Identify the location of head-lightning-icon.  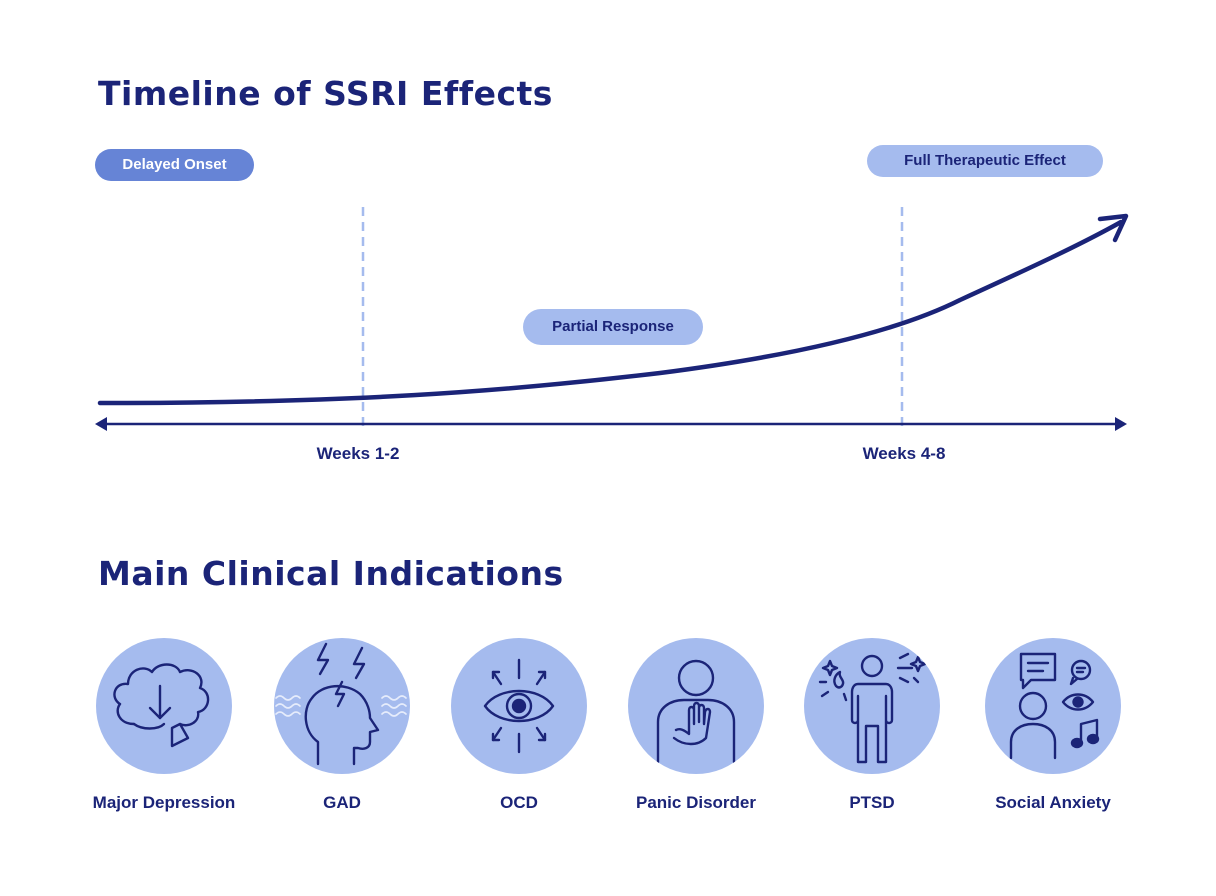
(341, 704).